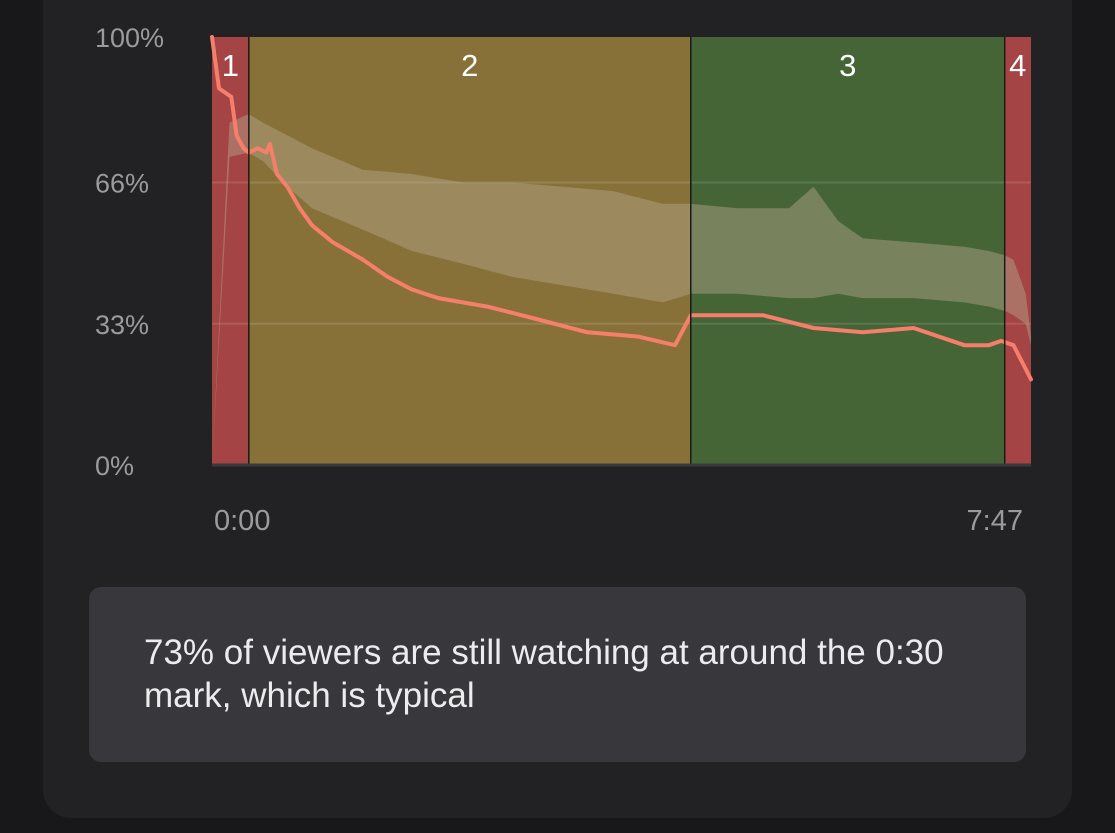 Image resolution: width=1115 pixels, height=833 pixels. What do you see at coordinates (230, 65) in the screenshot?
I see `segment-1-label: 1` at bounding box center [230, 65].